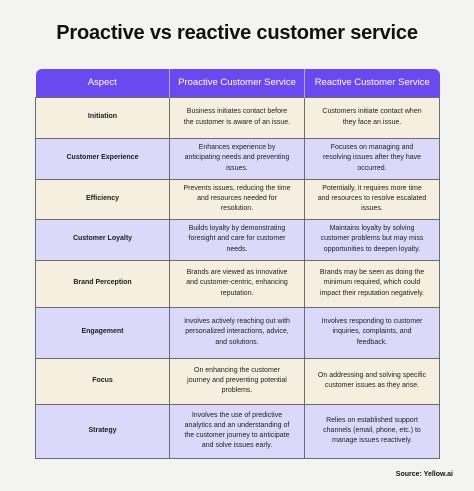  Describe the element at coordinates (424, 474) in the screenshot. I see `source-credit: Source: Yellow.ai` at that location.